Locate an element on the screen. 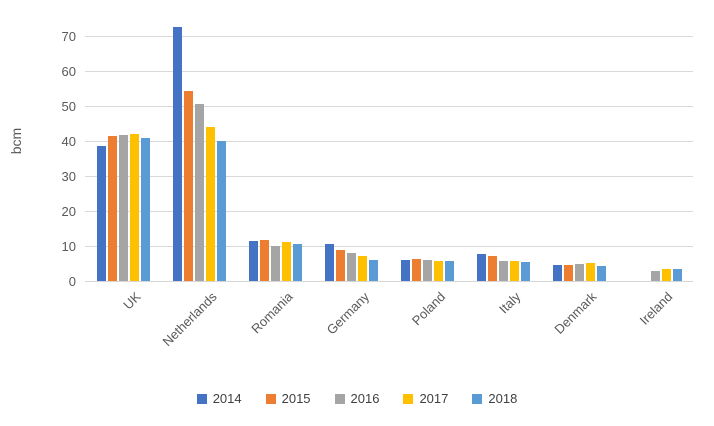 This screenshot has height=426, width=714. legend-item-2015: 2015 is located at coordinates (288, 398).